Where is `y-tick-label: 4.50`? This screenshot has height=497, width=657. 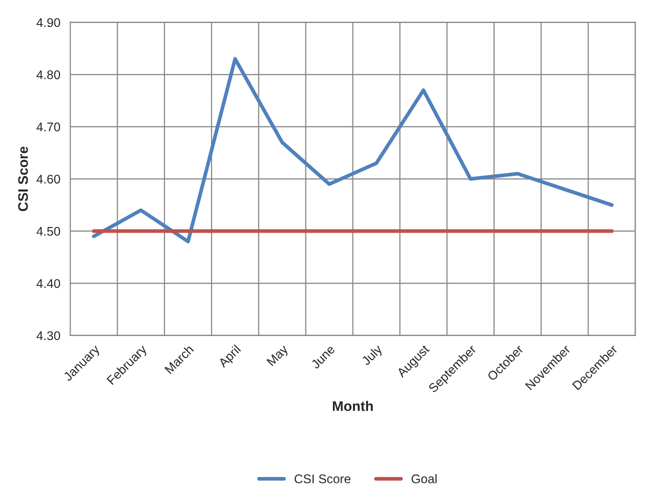
y-tick-label: 4.50 is located at coordinates (48, 231).